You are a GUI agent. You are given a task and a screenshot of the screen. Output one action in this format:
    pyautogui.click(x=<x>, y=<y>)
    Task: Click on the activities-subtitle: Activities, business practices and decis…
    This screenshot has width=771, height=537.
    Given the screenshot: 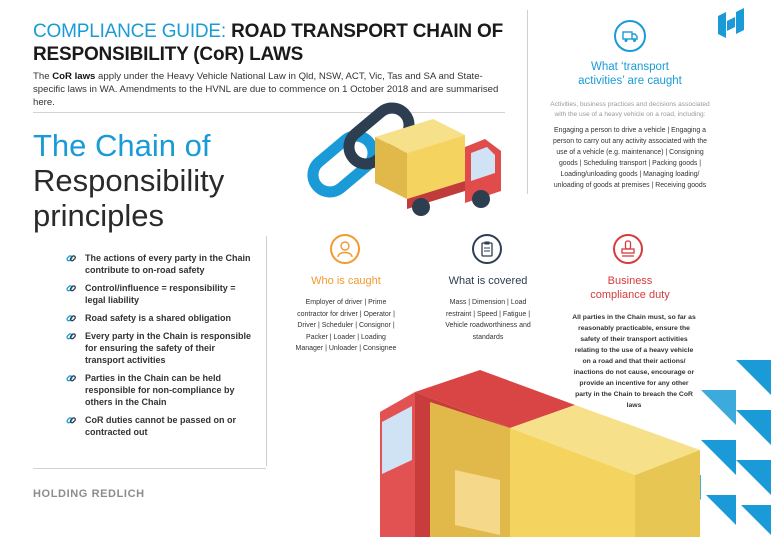 What is the action you would take?
    pyautogui.click(x=630, y=109)
    